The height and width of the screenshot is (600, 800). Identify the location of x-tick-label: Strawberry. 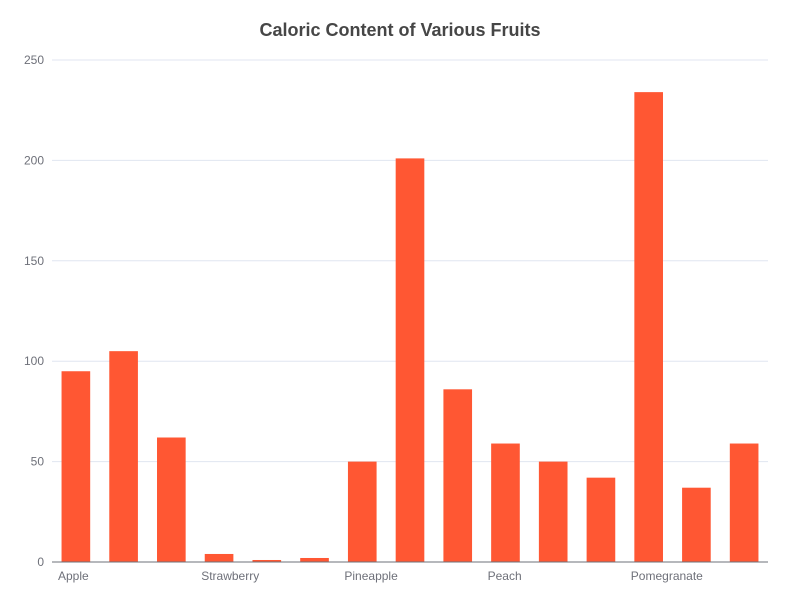
(230, 576).